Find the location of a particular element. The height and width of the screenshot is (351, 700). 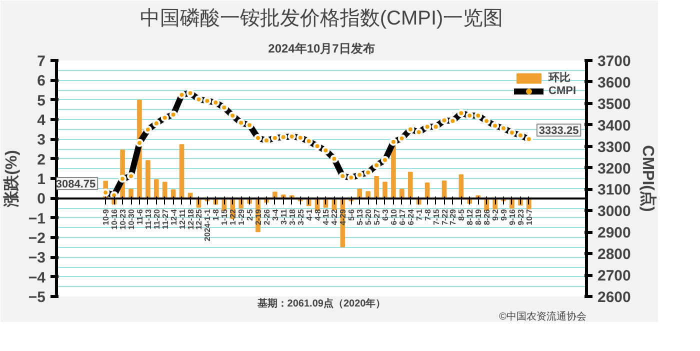

y-tick-label: 6 is located at coordinates (41, 81).